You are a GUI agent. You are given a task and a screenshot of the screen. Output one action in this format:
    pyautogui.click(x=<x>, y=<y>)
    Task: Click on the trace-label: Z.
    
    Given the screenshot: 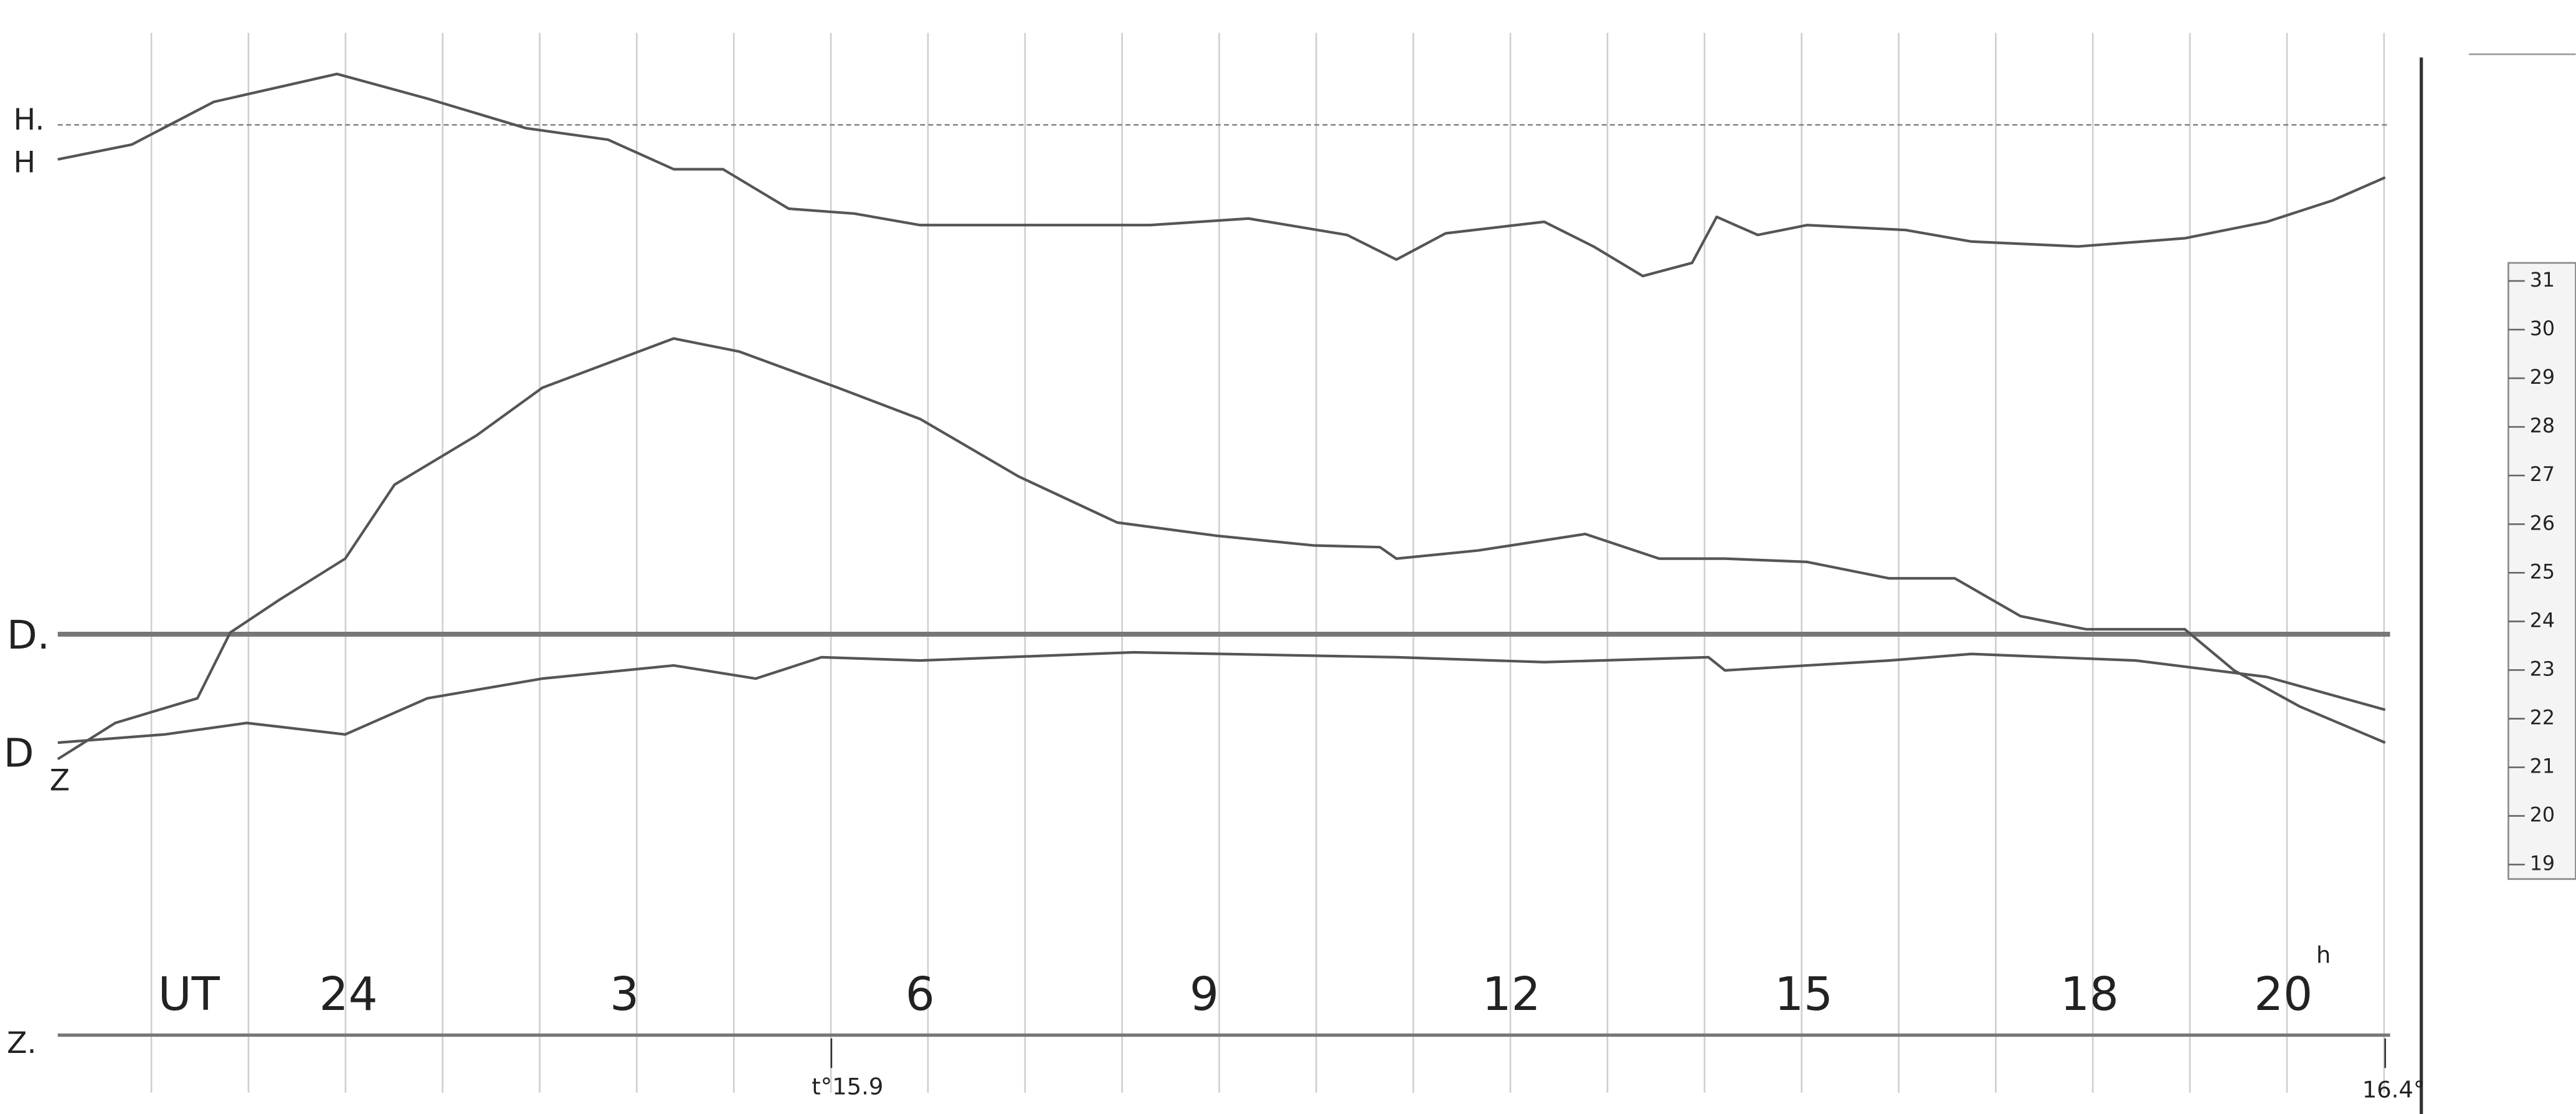 What is the action you would take?
    pyautogui.click(x=22, y=1043)
    